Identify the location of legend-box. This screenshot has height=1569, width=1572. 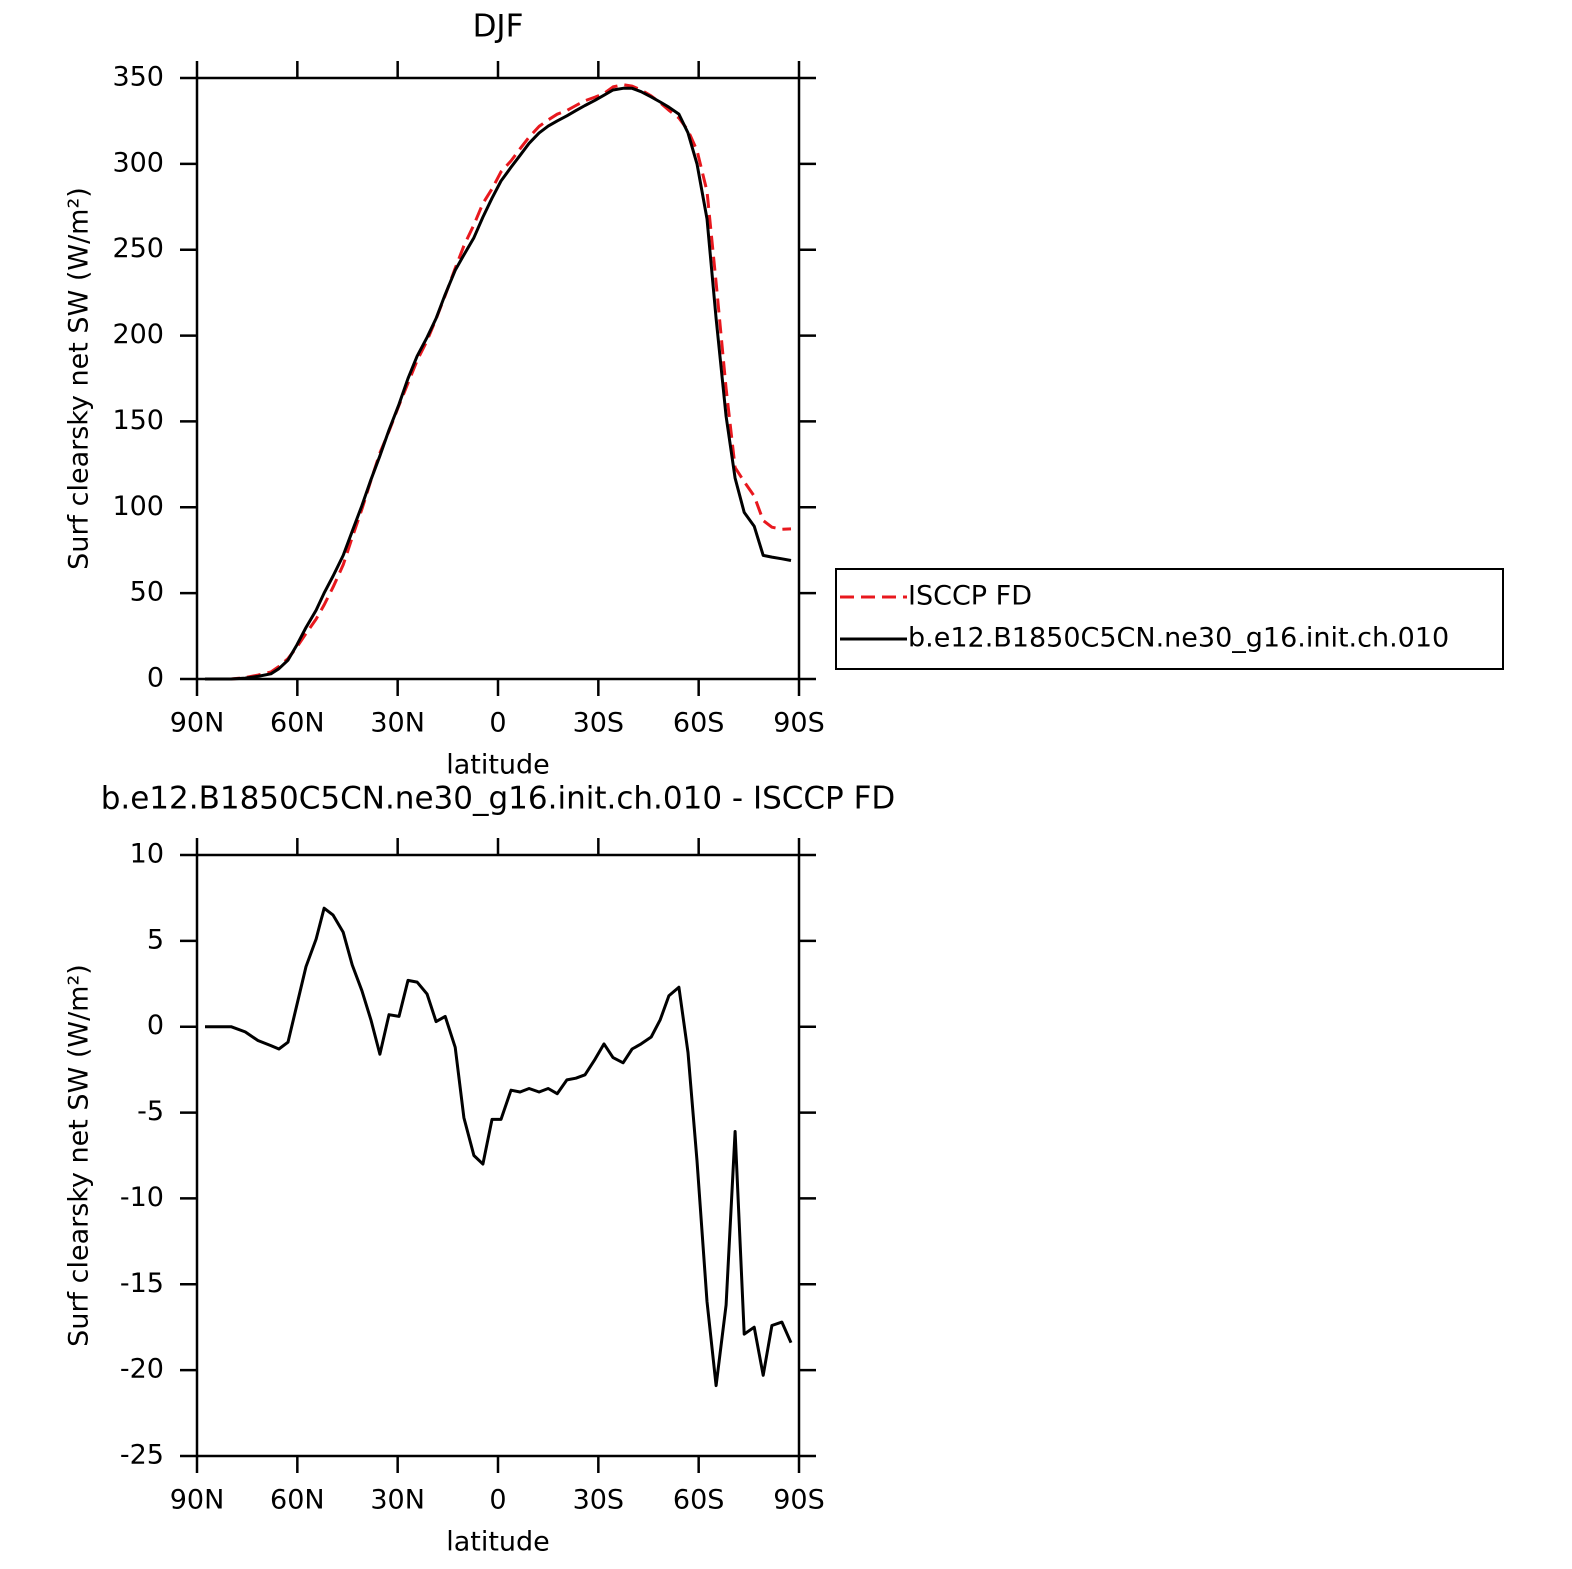
(1169, 619).